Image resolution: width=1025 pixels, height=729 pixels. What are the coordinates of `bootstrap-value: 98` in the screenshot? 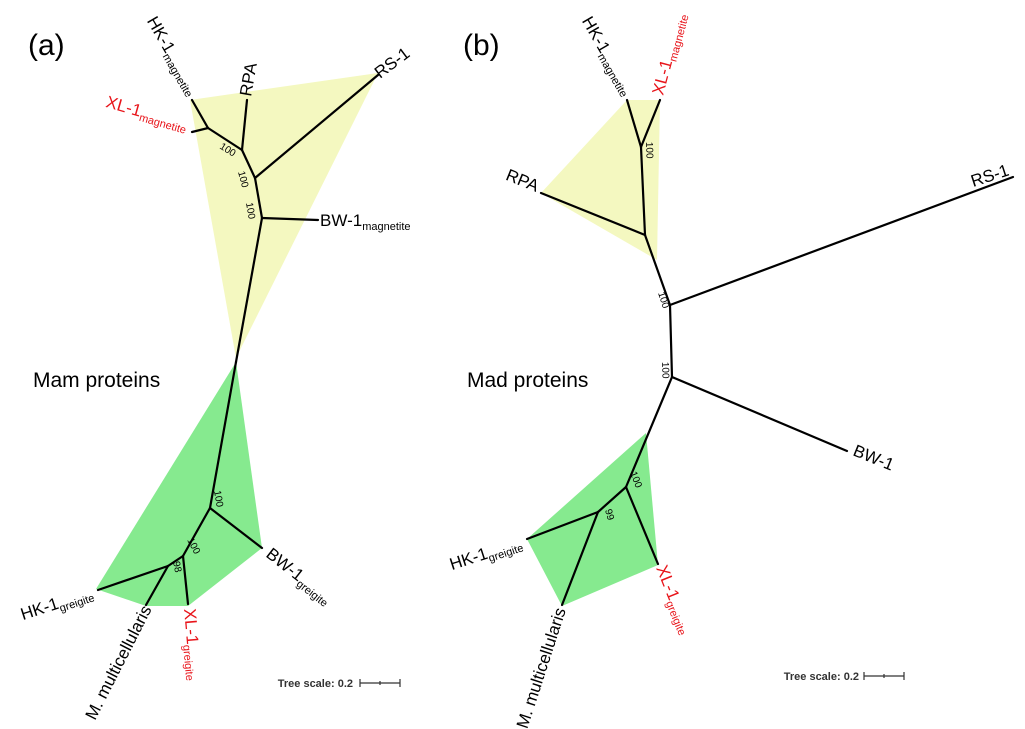 It's located at (176, 567).